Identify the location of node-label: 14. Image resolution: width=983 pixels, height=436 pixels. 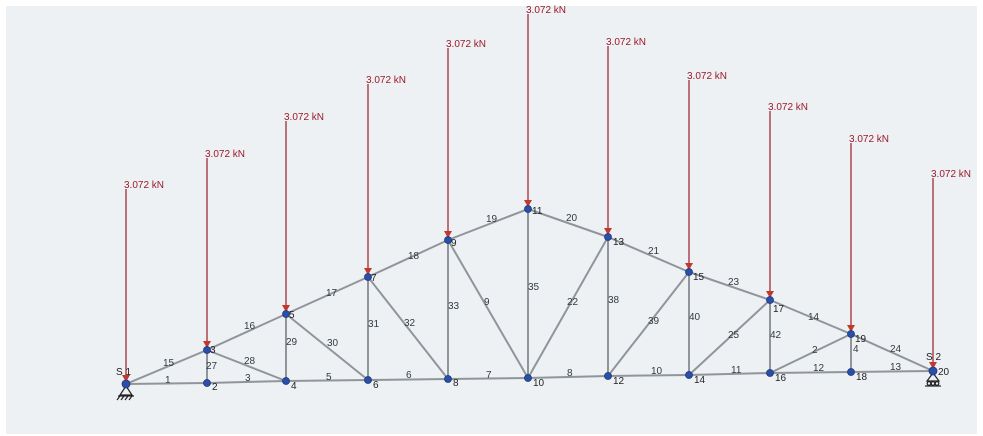
(700, 380).